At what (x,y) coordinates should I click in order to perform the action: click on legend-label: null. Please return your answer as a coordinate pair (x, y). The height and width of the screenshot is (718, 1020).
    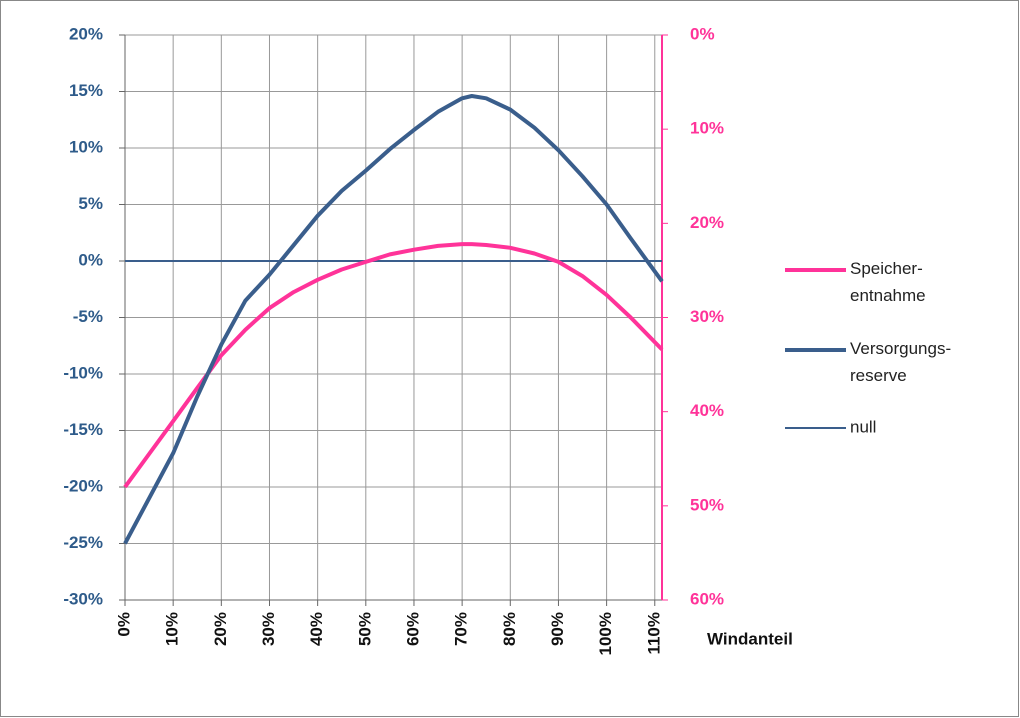
    Looking at the image, I should click on (863, 426).